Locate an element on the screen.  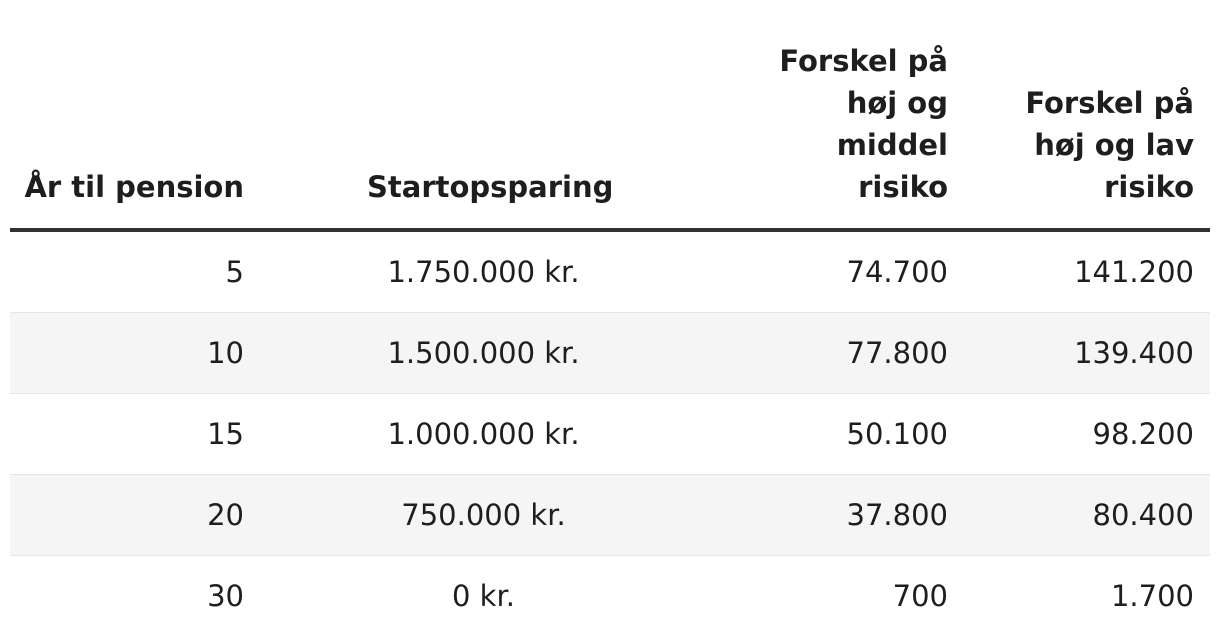
cell-diff-low: 80.400 is located at coordinates (1082, 515).